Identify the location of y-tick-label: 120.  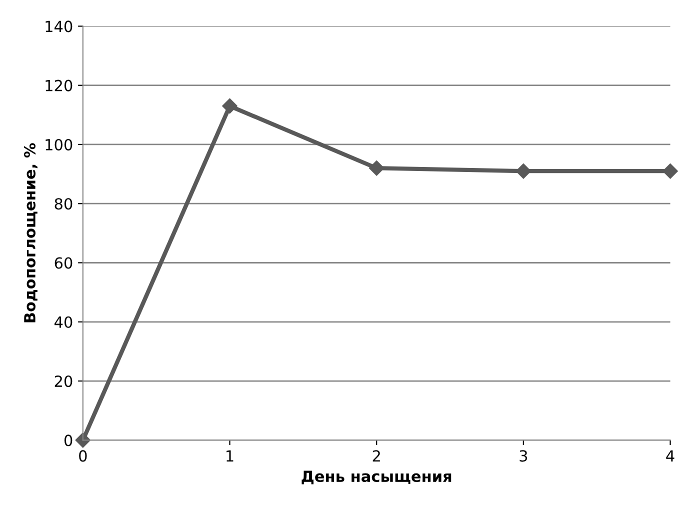
(59, 86).